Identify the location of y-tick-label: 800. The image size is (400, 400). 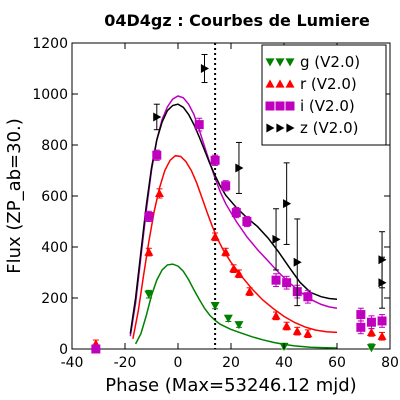
(54, 146).